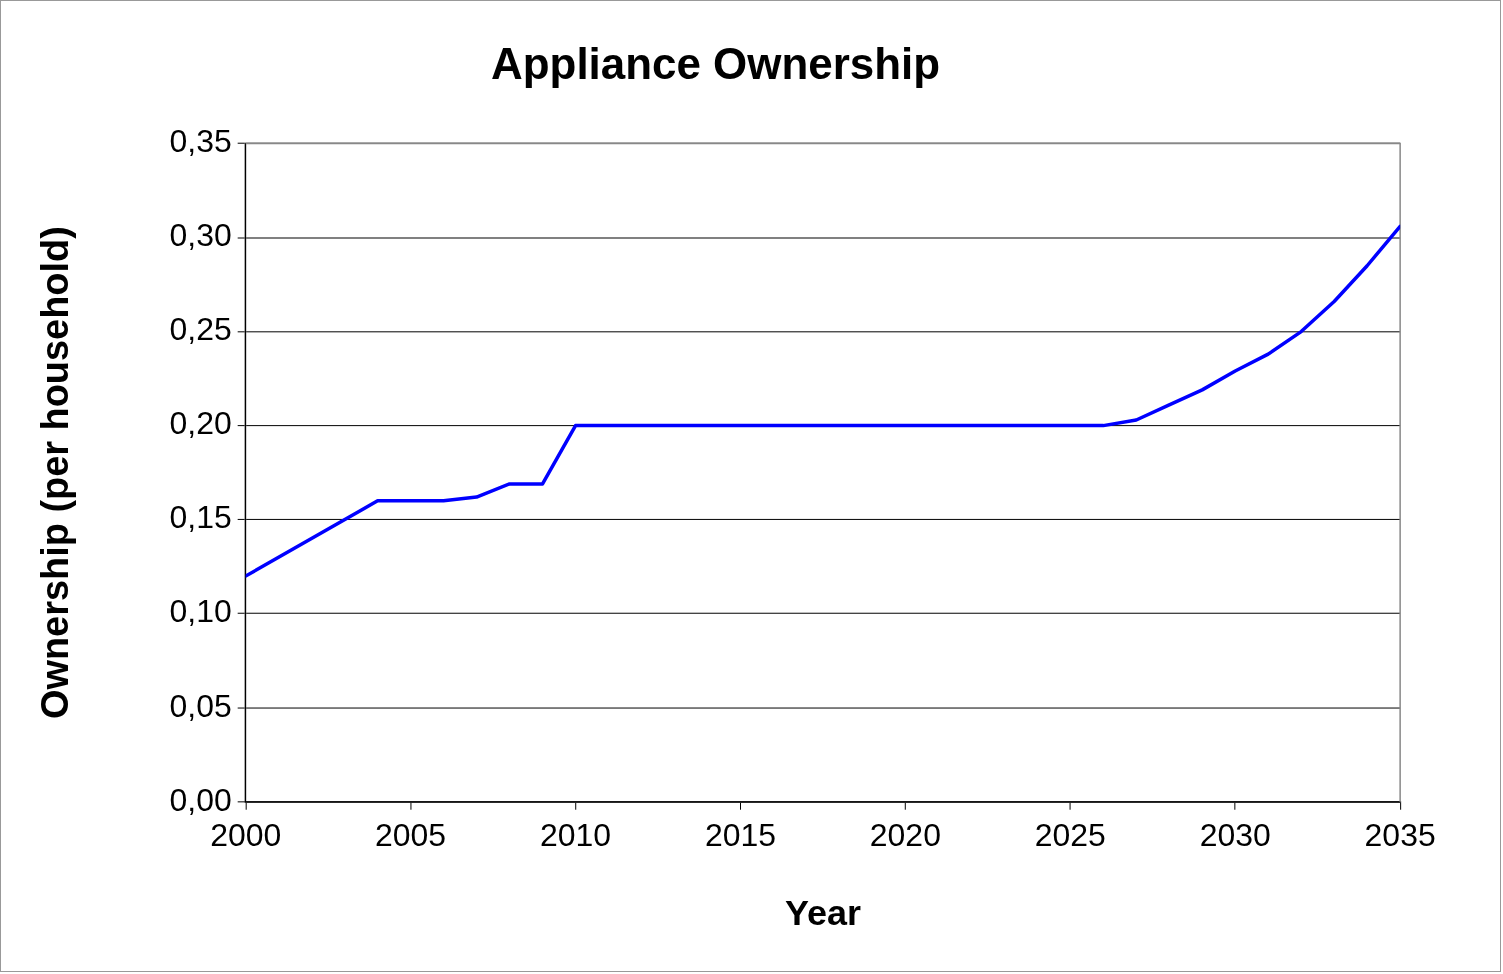  I want to click on y-axis-title: Ownership (per household), so click(55, 473).